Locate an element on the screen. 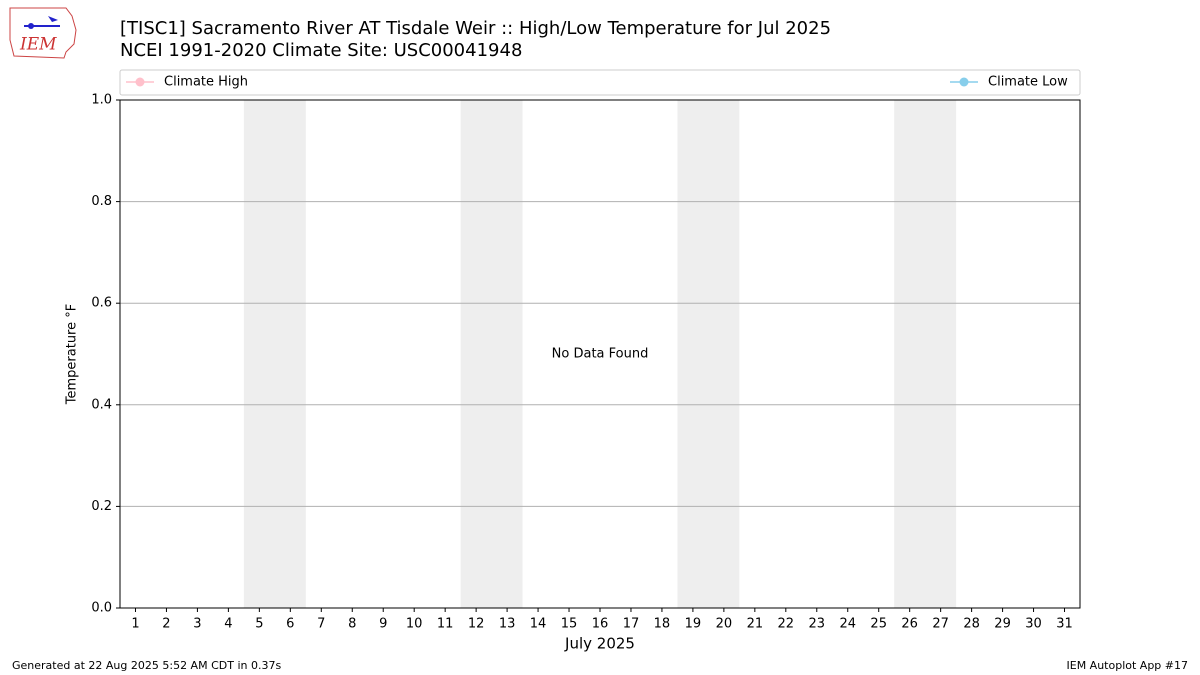 The height and width of the screenshot is (675, 1200). x-tick-label: 29 is located at coordinates (1002, 624).